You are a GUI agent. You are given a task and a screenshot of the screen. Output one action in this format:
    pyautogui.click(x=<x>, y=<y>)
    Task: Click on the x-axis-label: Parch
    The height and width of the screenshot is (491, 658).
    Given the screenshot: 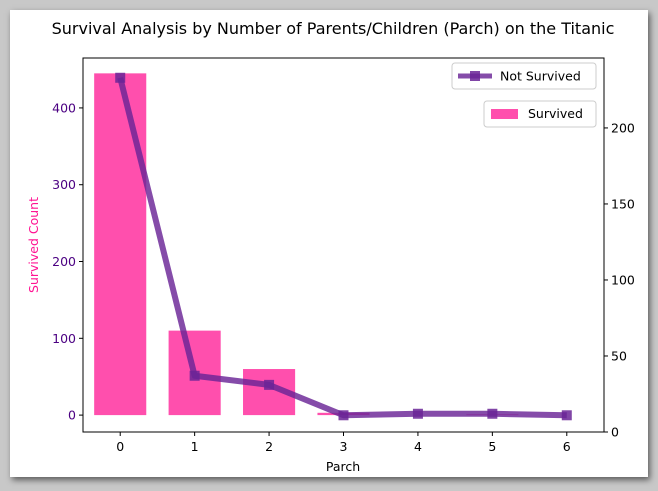 What is the action you would take?
    pyautogui.click(x=343, y=466)
    